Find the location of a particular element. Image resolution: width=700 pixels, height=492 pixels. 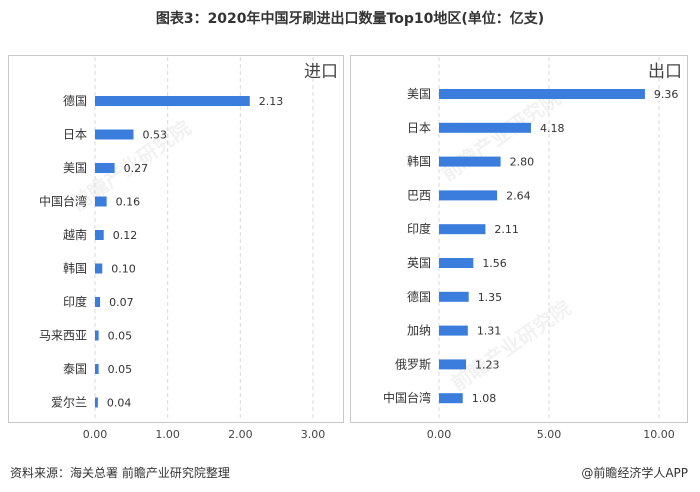

import-category-label: 美国 is located at coordinates (75, 168).